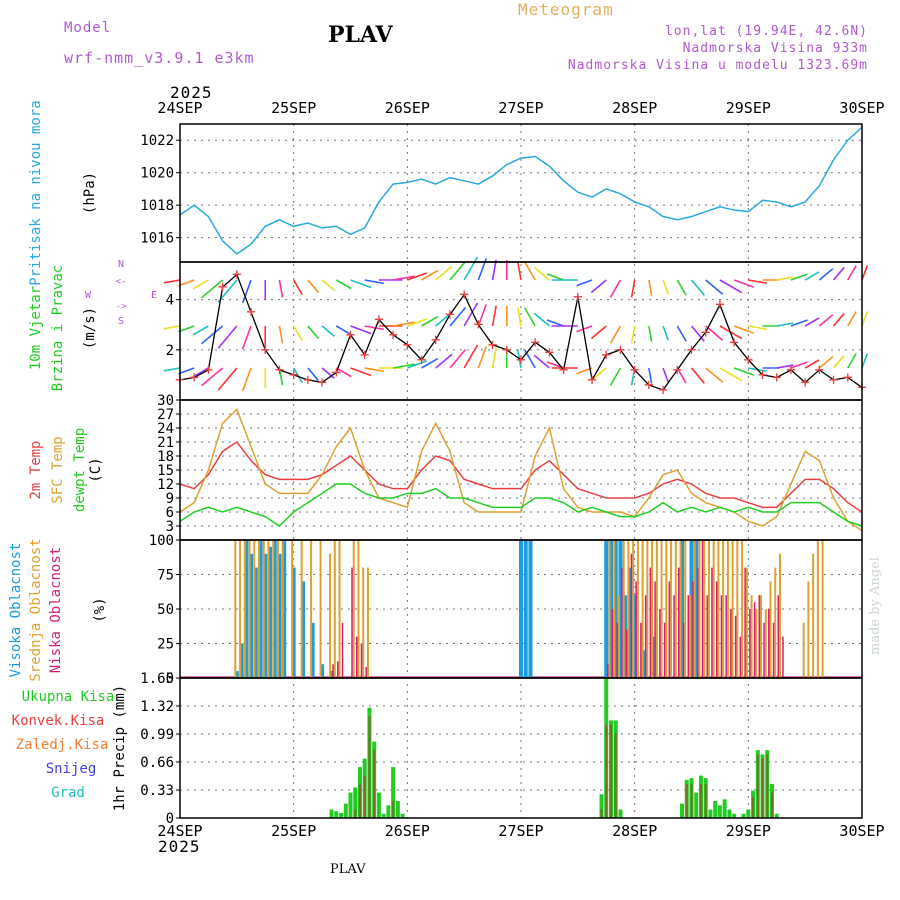 This screenshot has height=900, width=900. Describe the element at coordinates (36, 469) in the screenshot. I see `temperature-legend-0: 2m Temp` at that location.